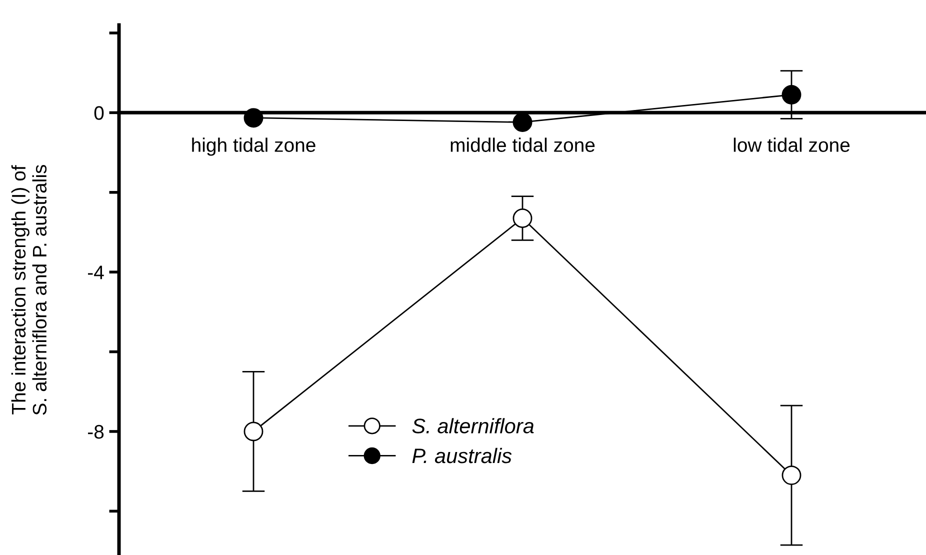  I want to click on y-axis-title: The interaction strength (I) of S. alterniflora and P. australis, so click(29, 289).